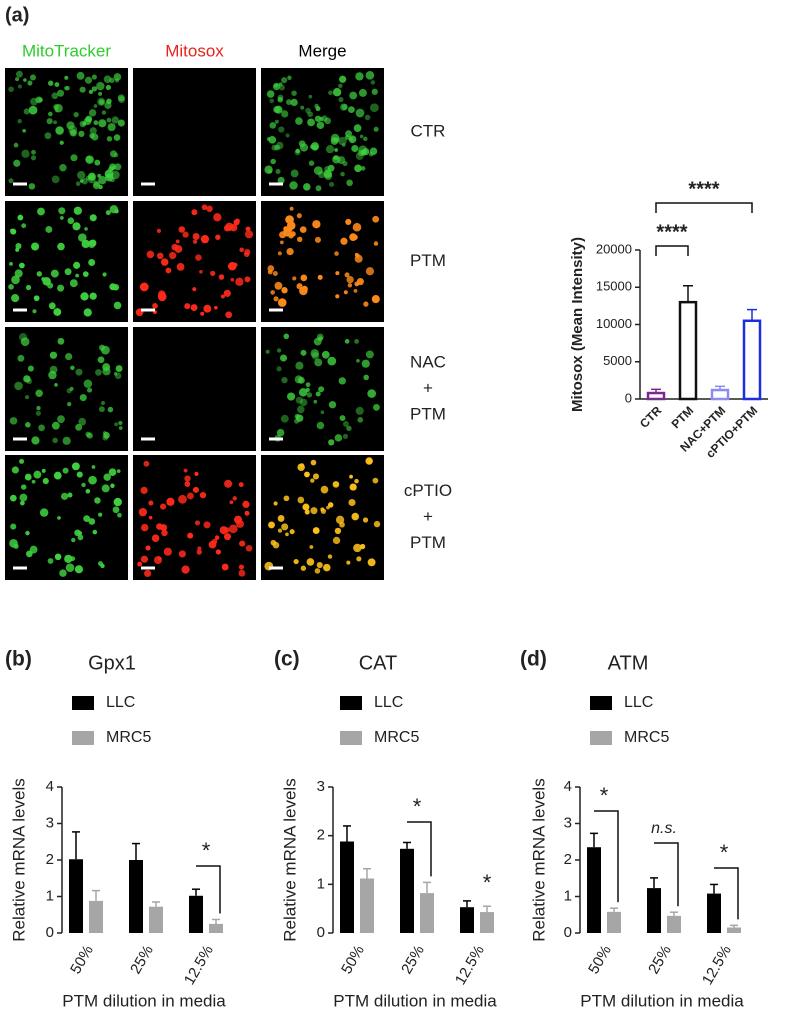 The height and width of the screenshot is (1022, 785). Describe the element at coordinates (120, 702) in the screenshot. I see `legend-label: LLC` at that location.